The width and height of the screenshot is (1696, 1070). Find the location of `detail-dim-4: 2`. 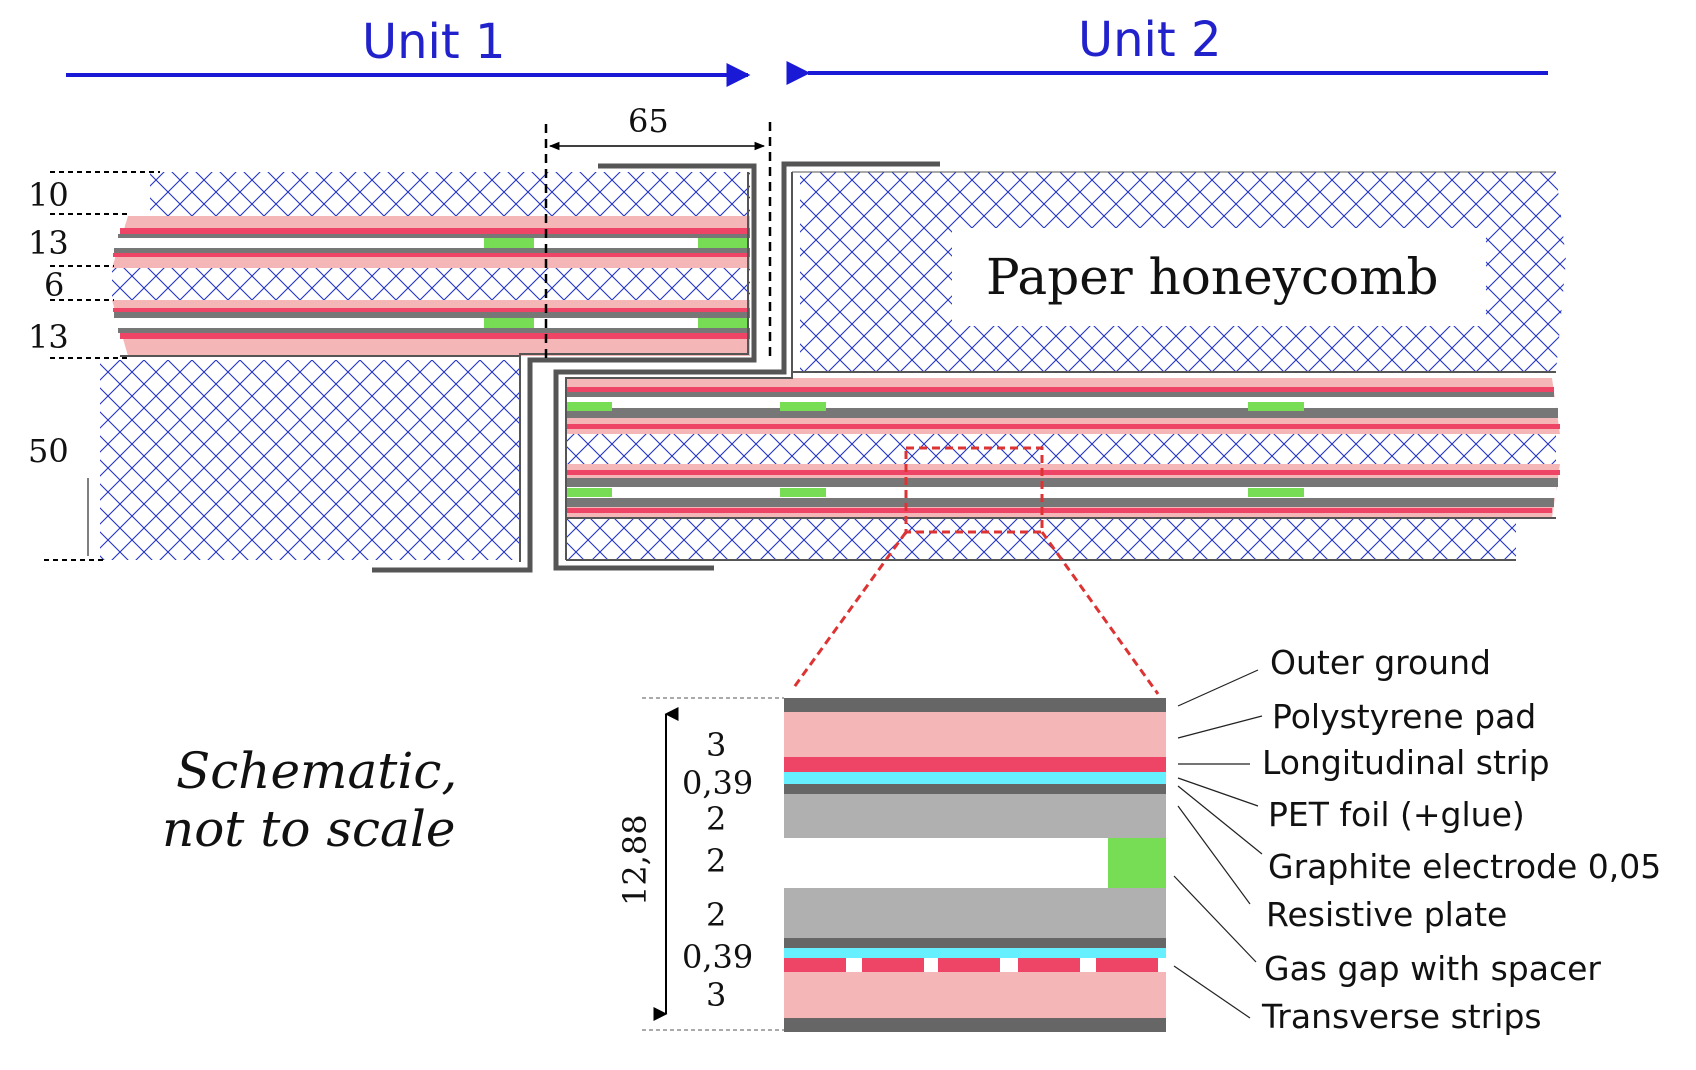

detail-dim-4: 2 is located at coordinates (716, 861).